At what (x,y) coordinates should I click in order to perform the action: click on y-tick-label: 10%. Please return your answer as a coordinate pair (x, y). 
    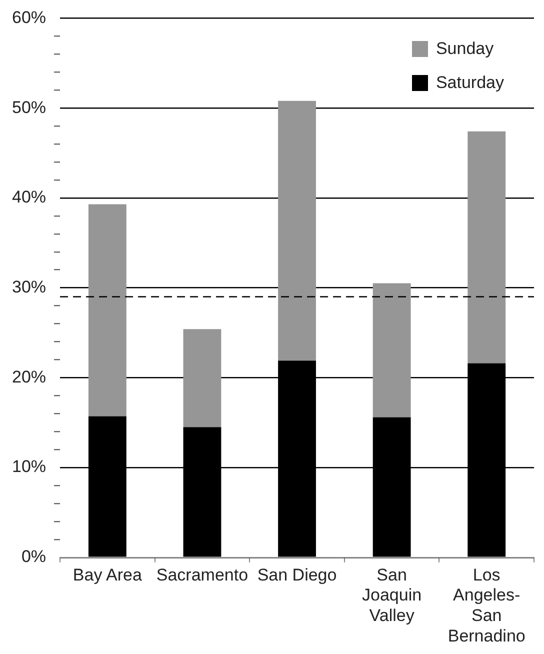
    Looking at the image, I should click on (29, 466).